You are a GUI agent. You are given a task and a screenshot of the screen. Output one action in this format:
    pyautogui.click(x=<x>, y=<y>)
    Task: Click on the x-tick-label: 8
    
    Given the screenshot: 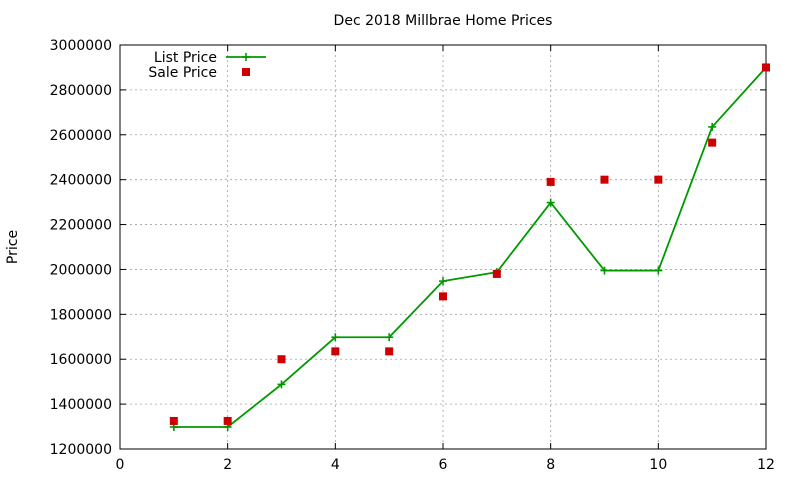 What is the action you would take?
    pyautogui.click(x=550, y=465)
    